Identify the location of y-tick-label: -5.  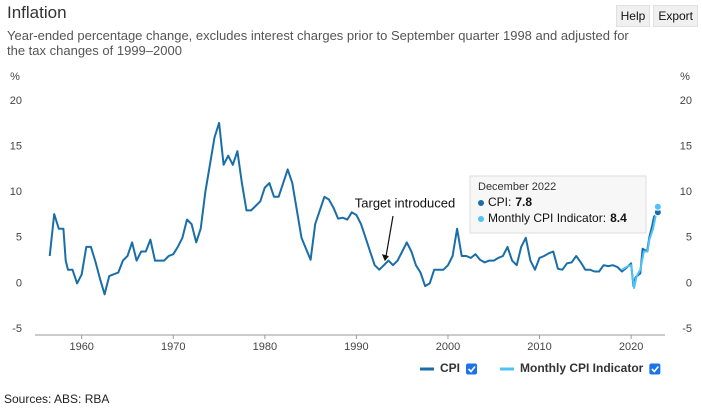
(17, 329).